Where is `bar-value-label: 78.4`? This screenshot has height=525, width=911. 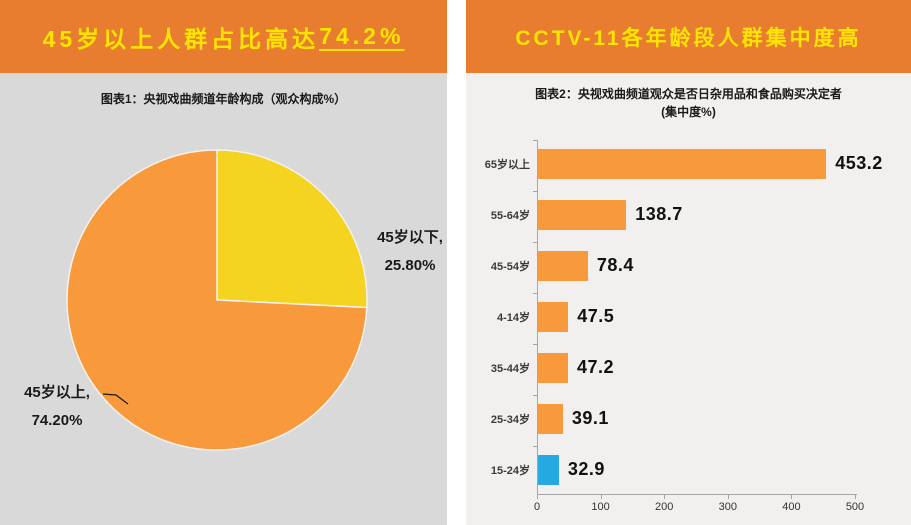 bar-value-label: 78.4 is located at coordinates (615, 265).